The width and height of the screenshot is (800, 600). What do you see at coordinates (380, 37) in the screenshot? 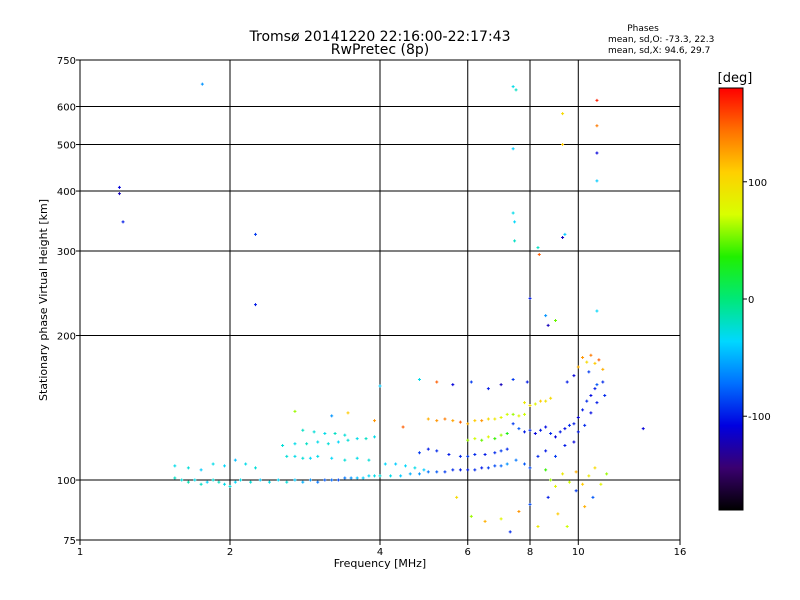
I see `chart-title: Tromsø 20141220 22:16:00-22:17:43` at bounding box center [380, 37].